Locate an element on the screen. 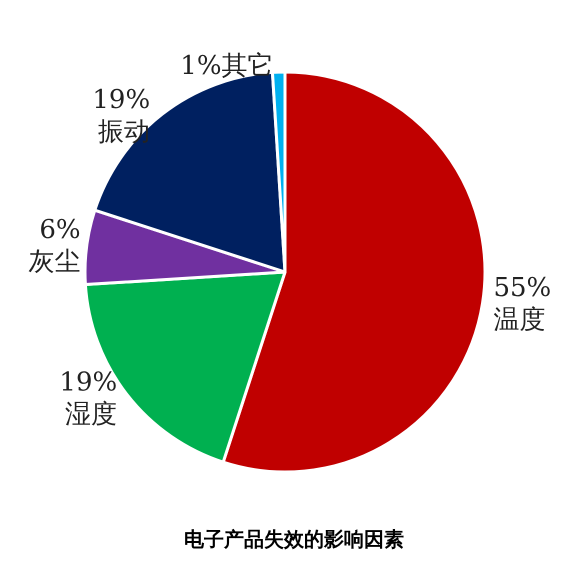  slice-label: 振动 is located at coordinates (124, 132).